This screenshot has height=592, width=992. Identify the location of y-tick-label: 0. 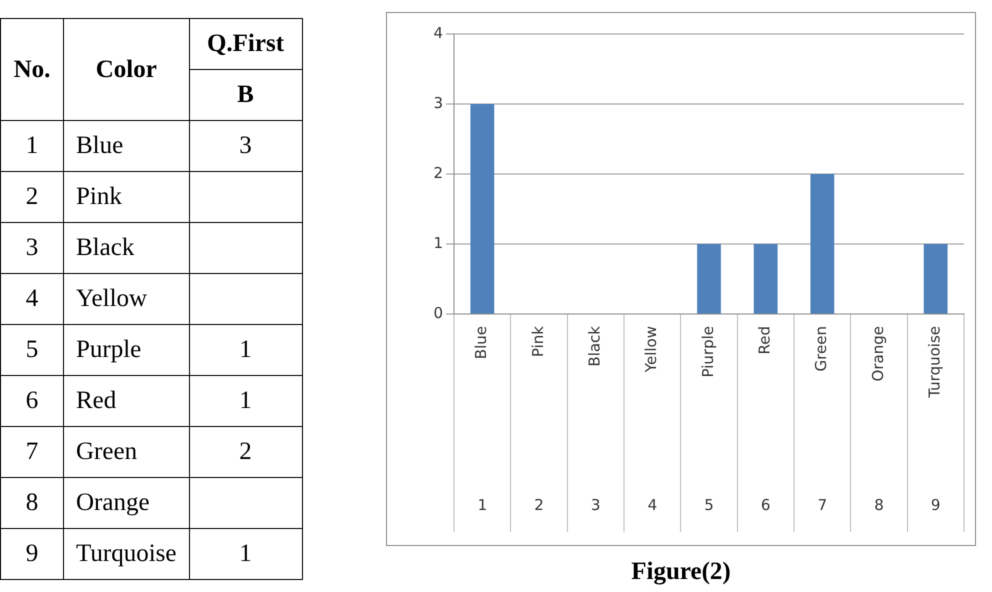
(438, 313).